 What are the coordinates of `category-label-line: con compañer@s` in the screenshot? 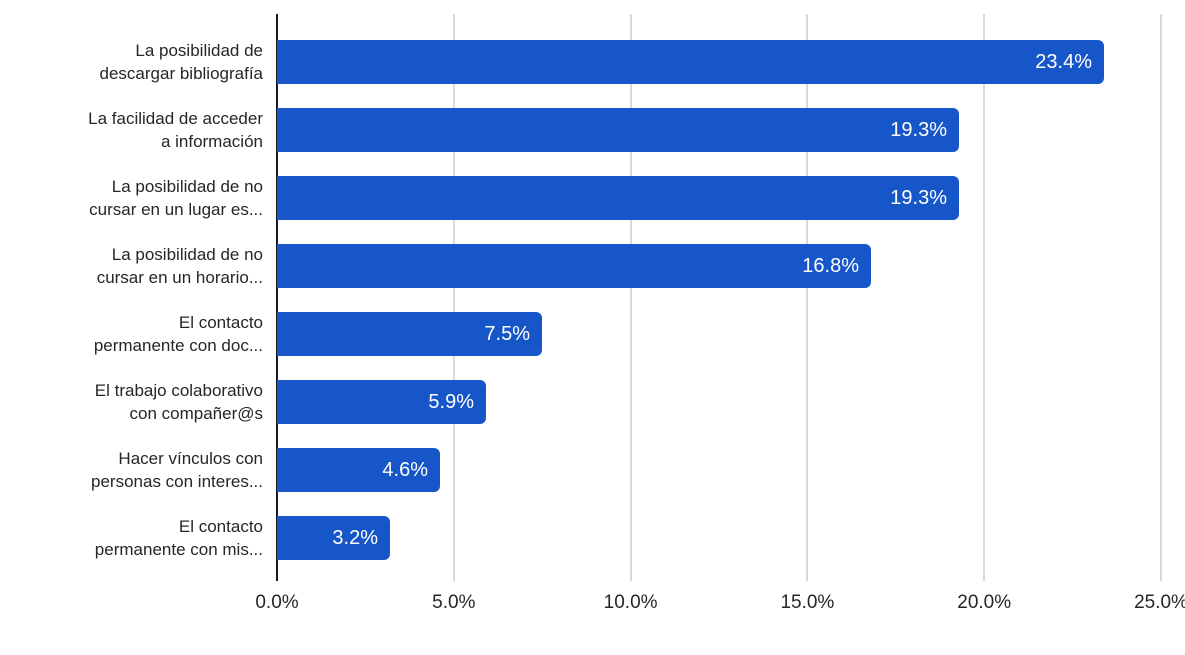 It's located at (196, 413).